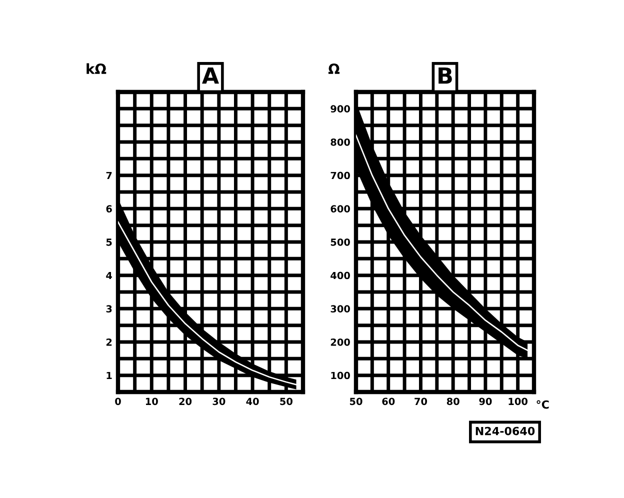 This screenshot has height=498, width=624. I want to click on y-axis-title: Ω, so click(334, 69).